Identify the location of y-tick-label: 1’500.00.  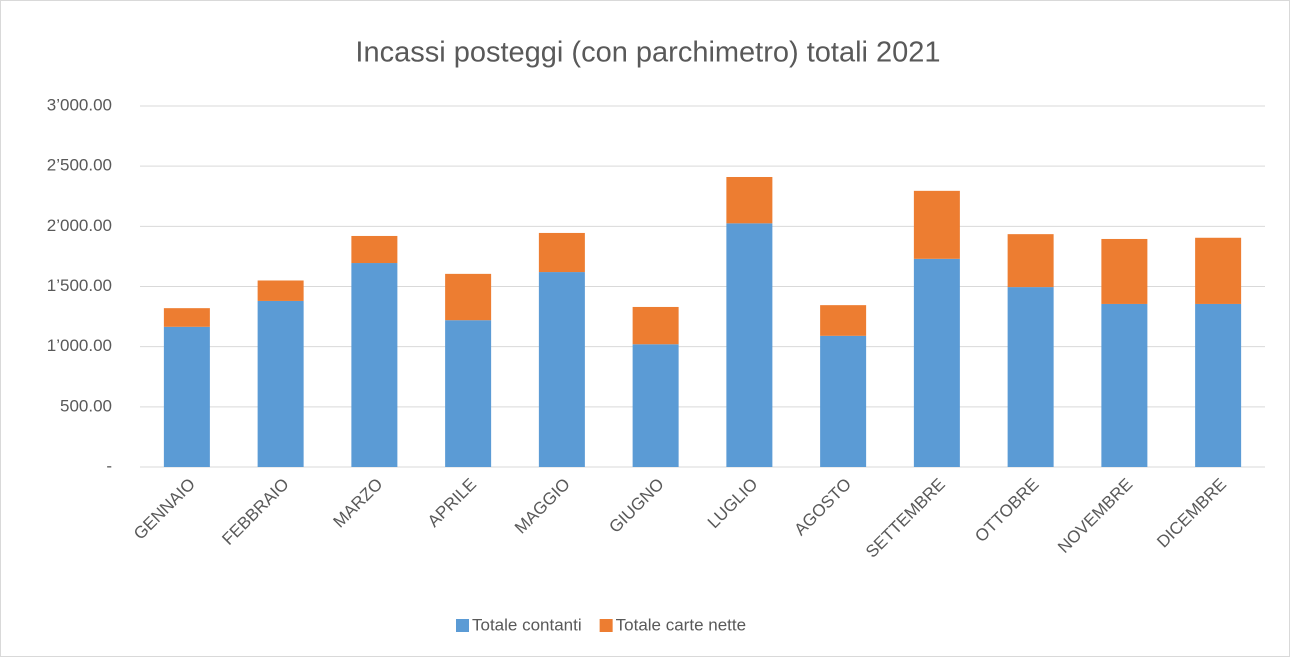
(79, 285).